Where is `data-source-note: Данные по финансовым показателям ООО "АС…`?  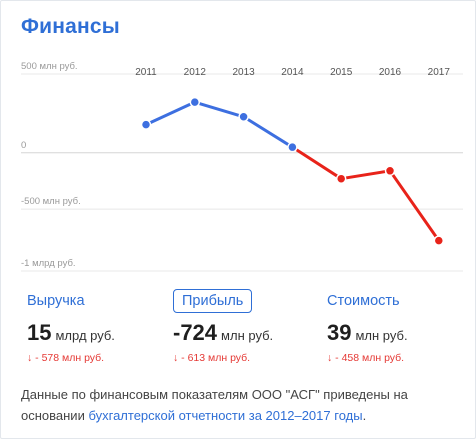 data-source-note: Данные по финансовым показателям ООО "АС… is located at coordinates (241, 405).